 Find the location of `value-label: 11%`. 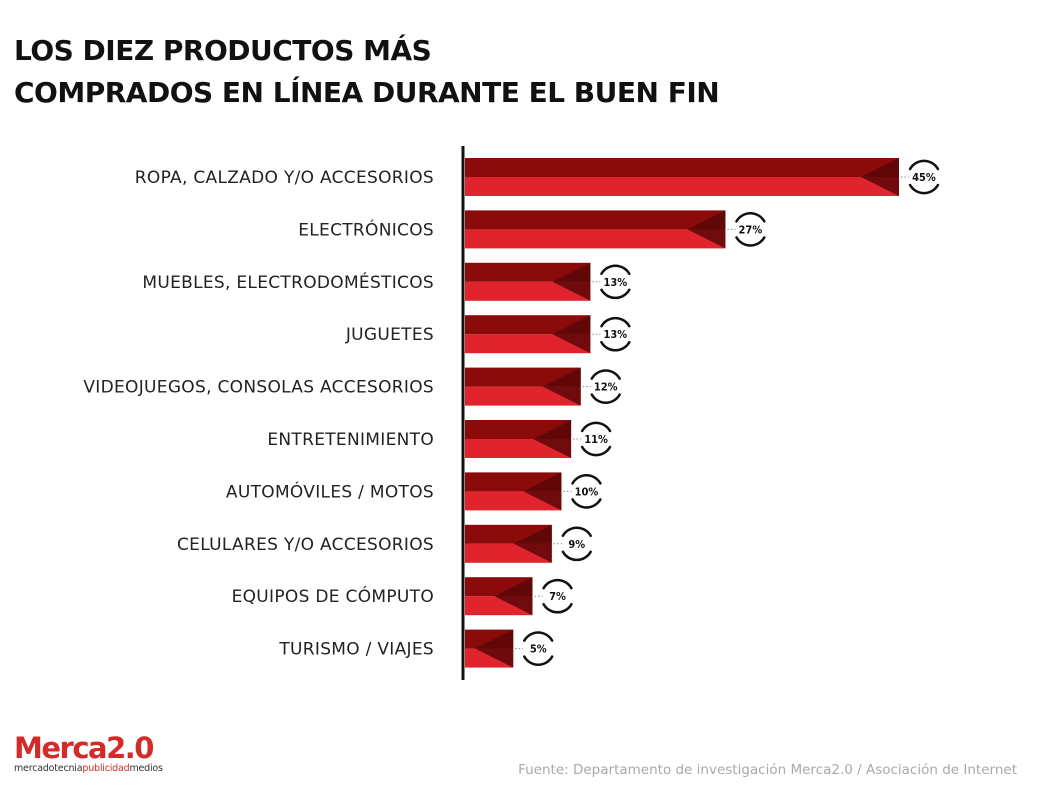

value-label: 11% is located at coordinates (596, 439).